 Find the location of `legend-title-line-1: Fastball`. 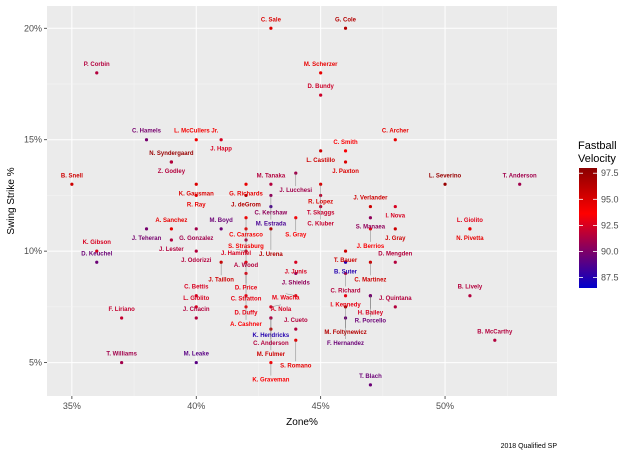

legend-title-line-1: Fastball is located at coordinates (597, 146).